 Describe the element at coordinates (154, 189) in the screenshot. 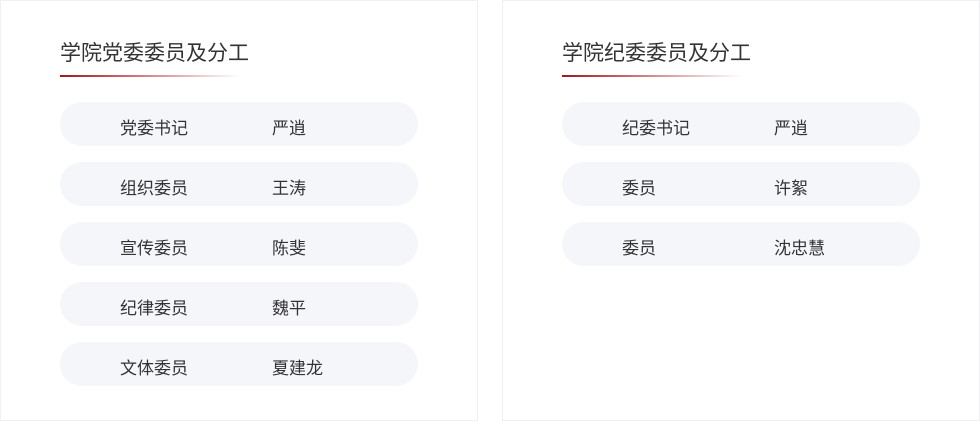

I see `member-role: 组织委员` at that location.